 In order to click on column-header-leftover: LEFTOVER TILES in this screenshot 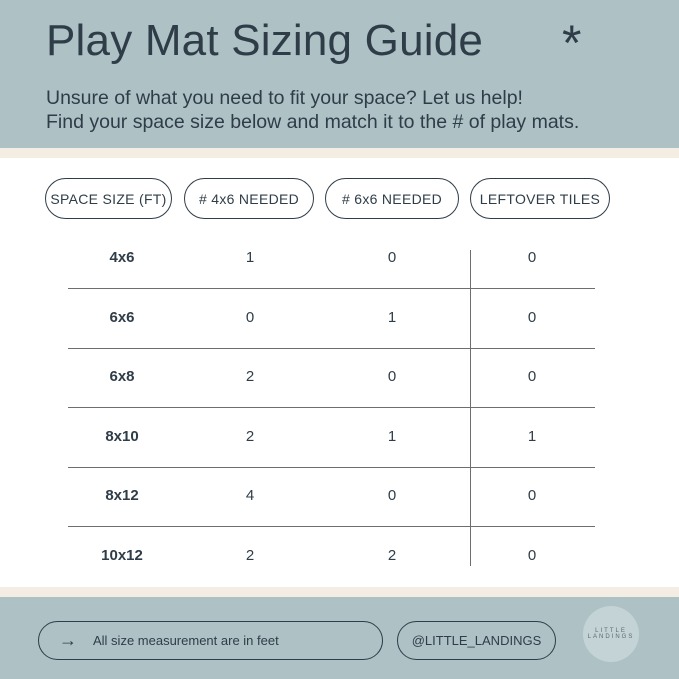, I will do `click(540, 198)`.